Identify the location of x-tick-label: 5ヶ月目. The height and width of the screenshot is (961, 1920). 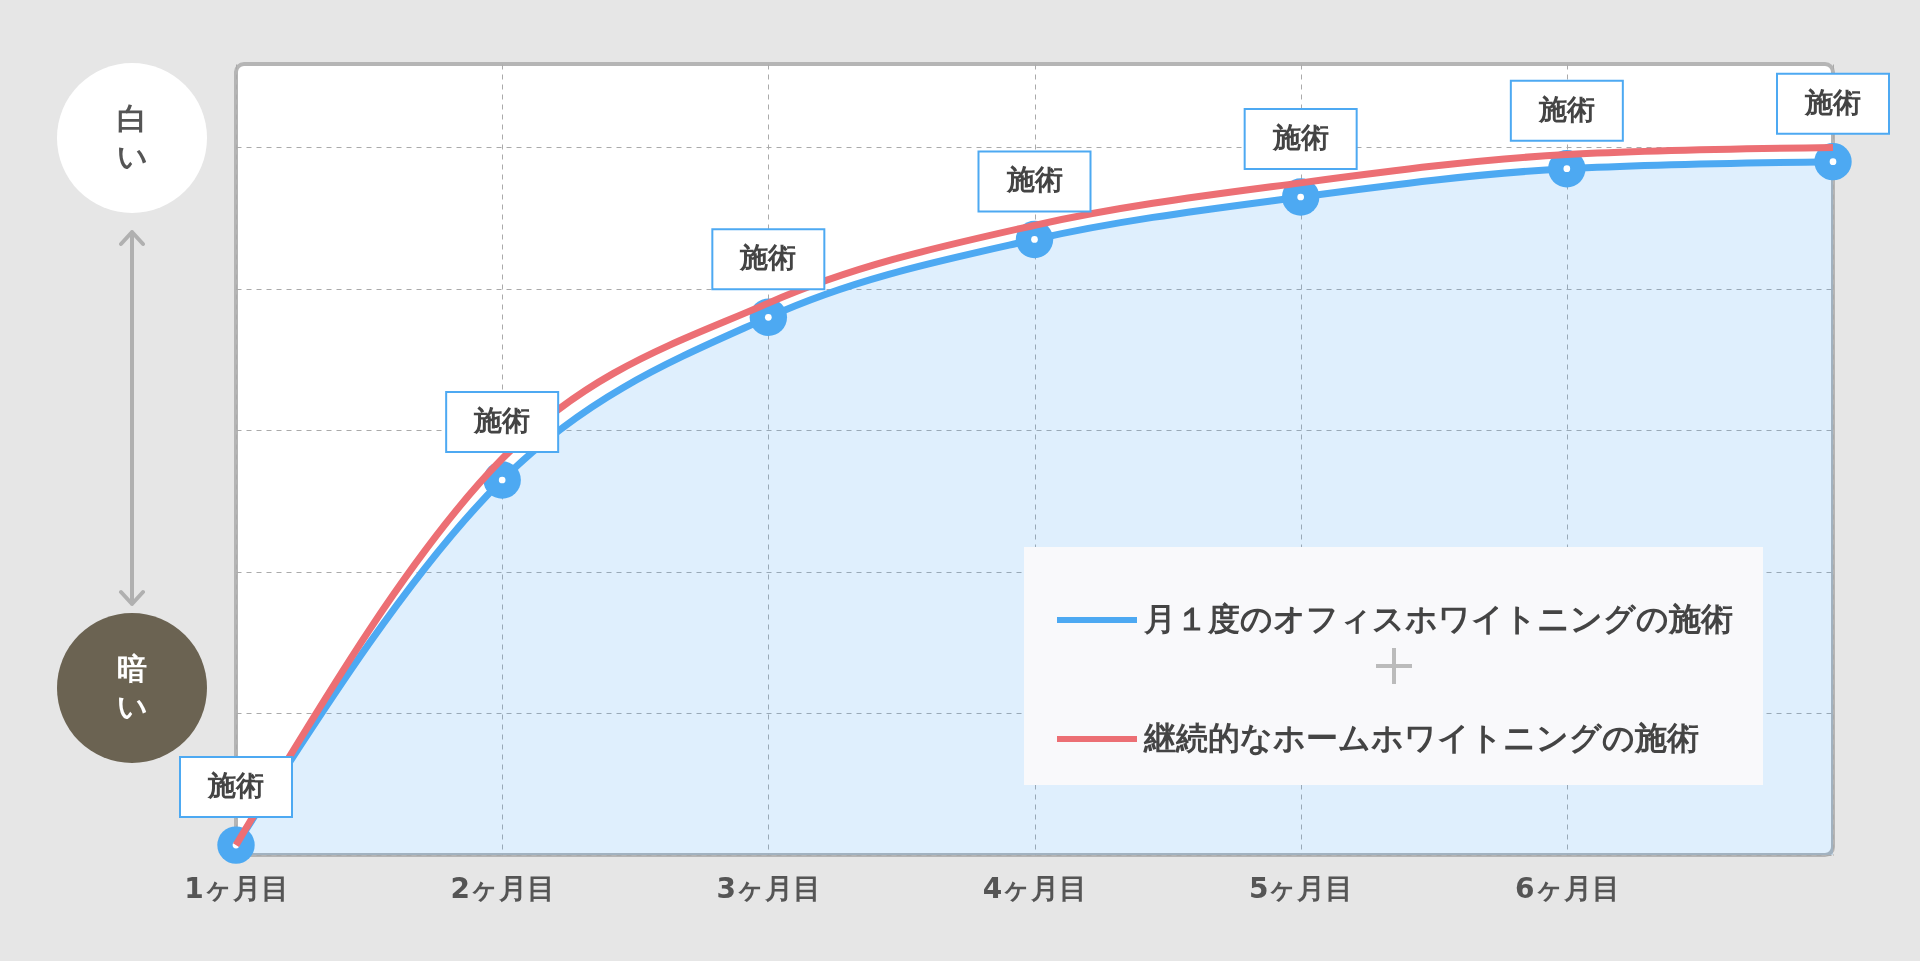
(1301, 888).